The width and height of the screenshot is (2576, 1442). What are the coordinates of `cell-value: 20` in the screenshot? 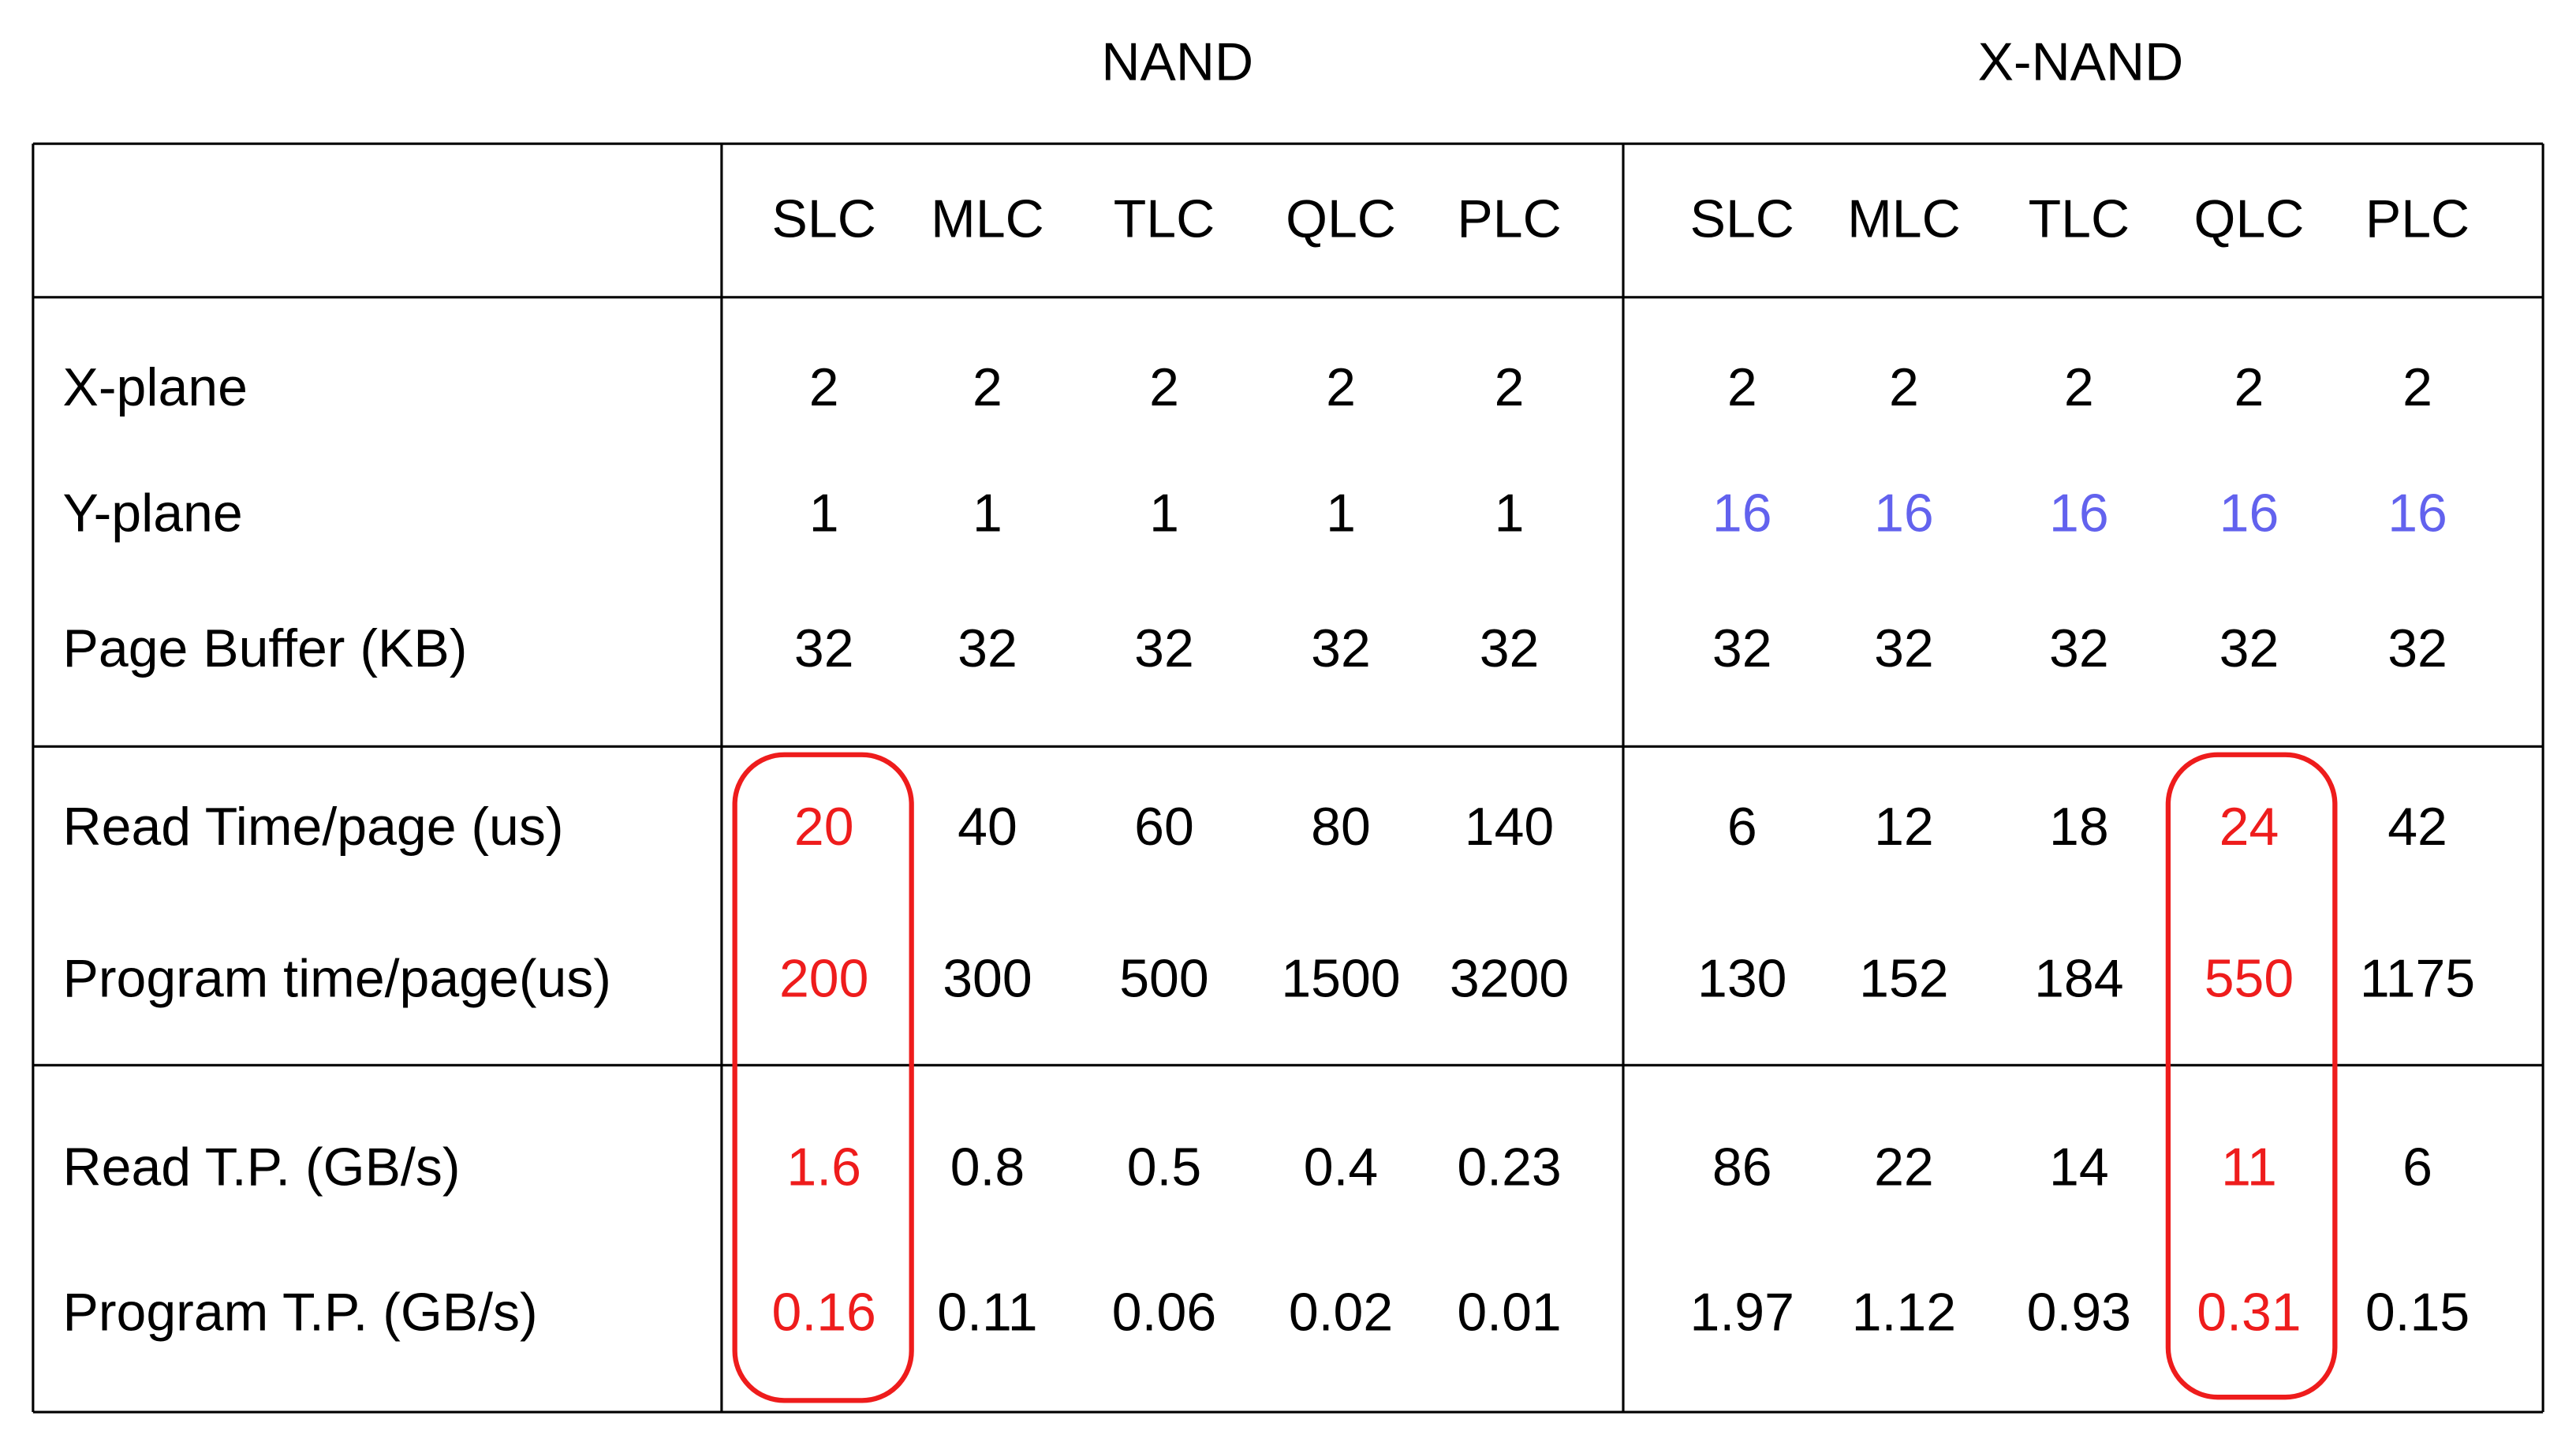 It's located at (824, 827).